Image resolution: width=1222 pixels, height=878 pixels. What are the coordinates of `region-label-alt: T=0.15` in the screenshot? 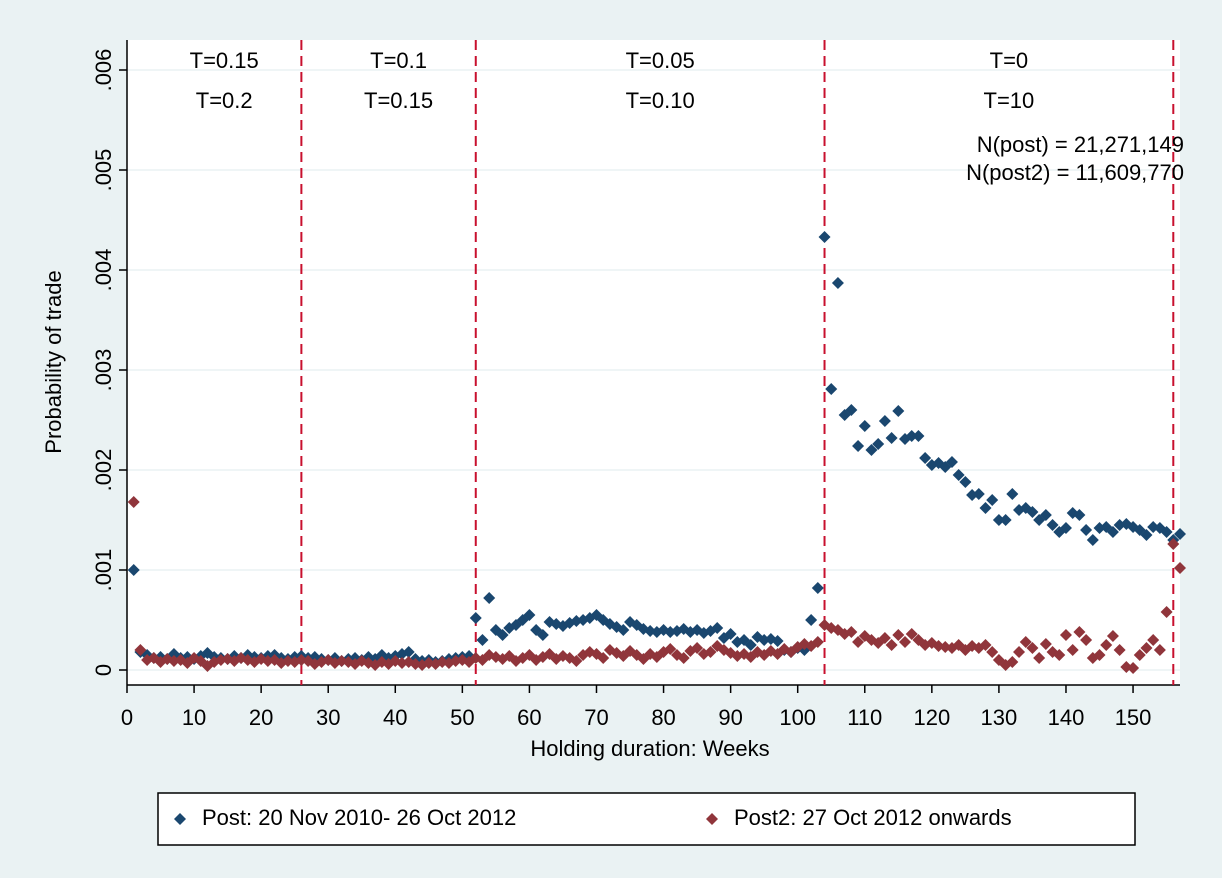 It's located at (398, 100).